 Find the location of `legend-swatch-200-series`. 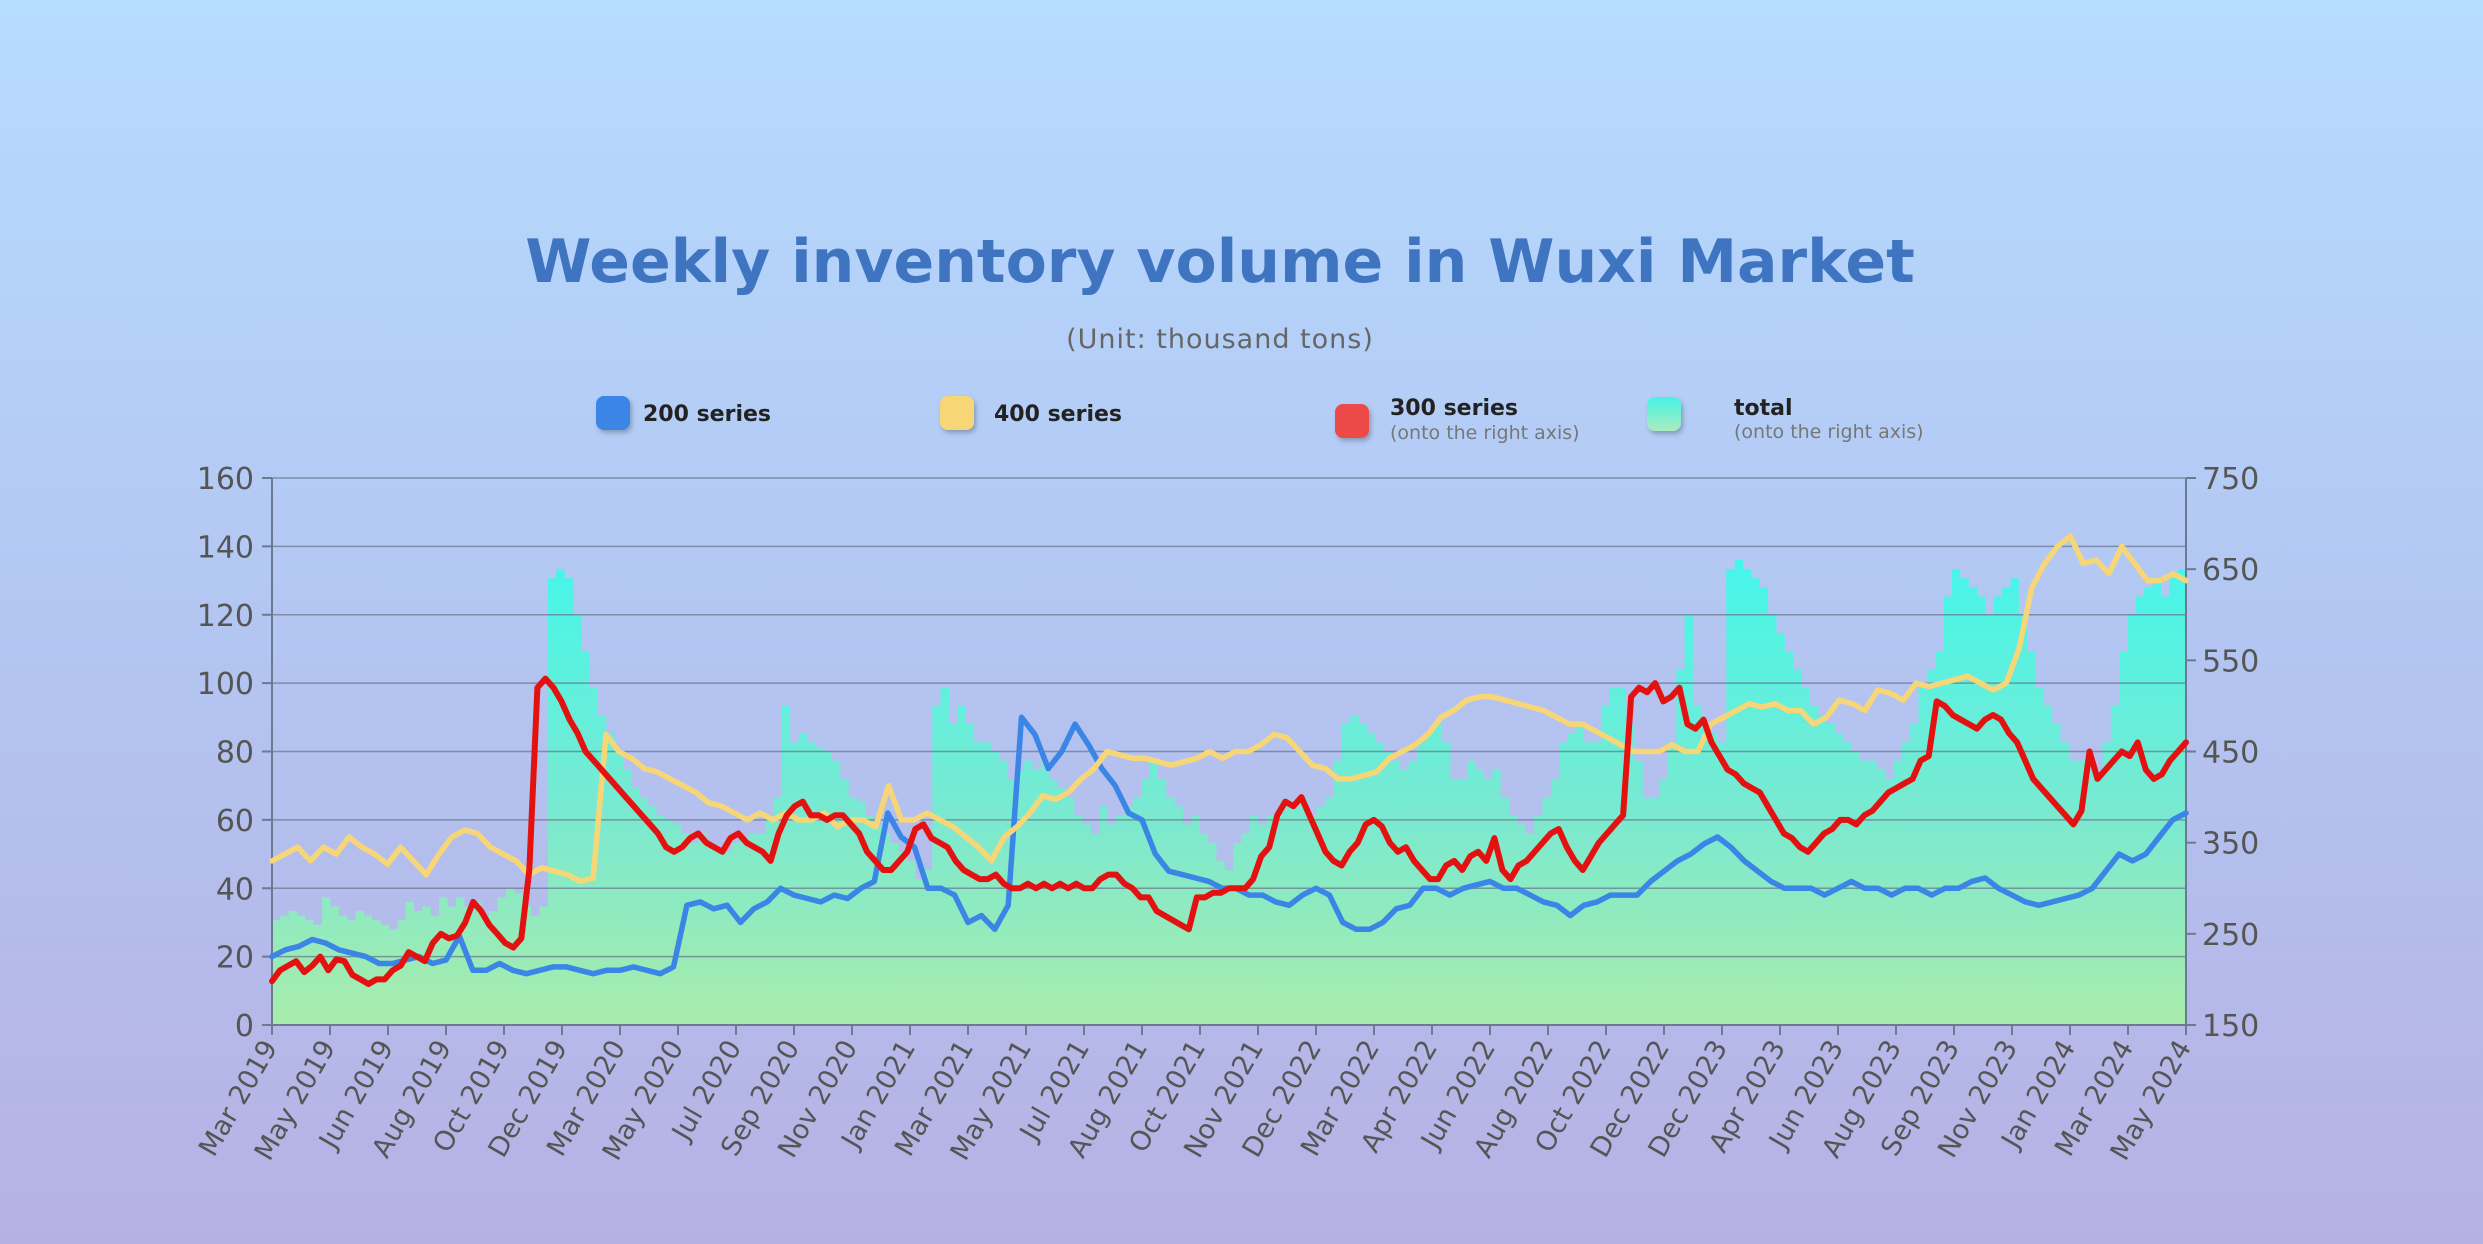

legend-swatch-200-series is located at coordinates (613, 413).